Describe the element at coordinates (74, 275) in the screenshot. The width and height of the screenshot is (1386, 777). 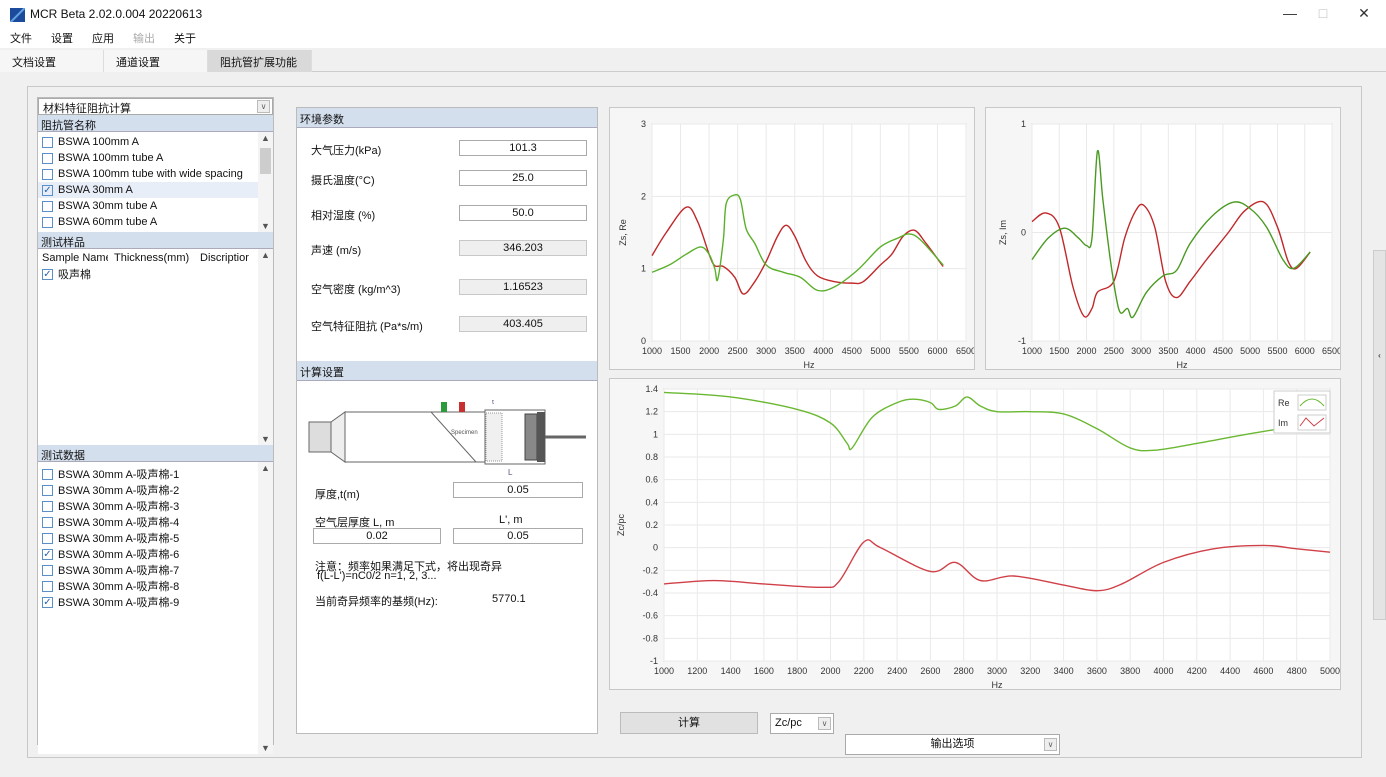
I see `list-item-label: 吸声棉` at that location.